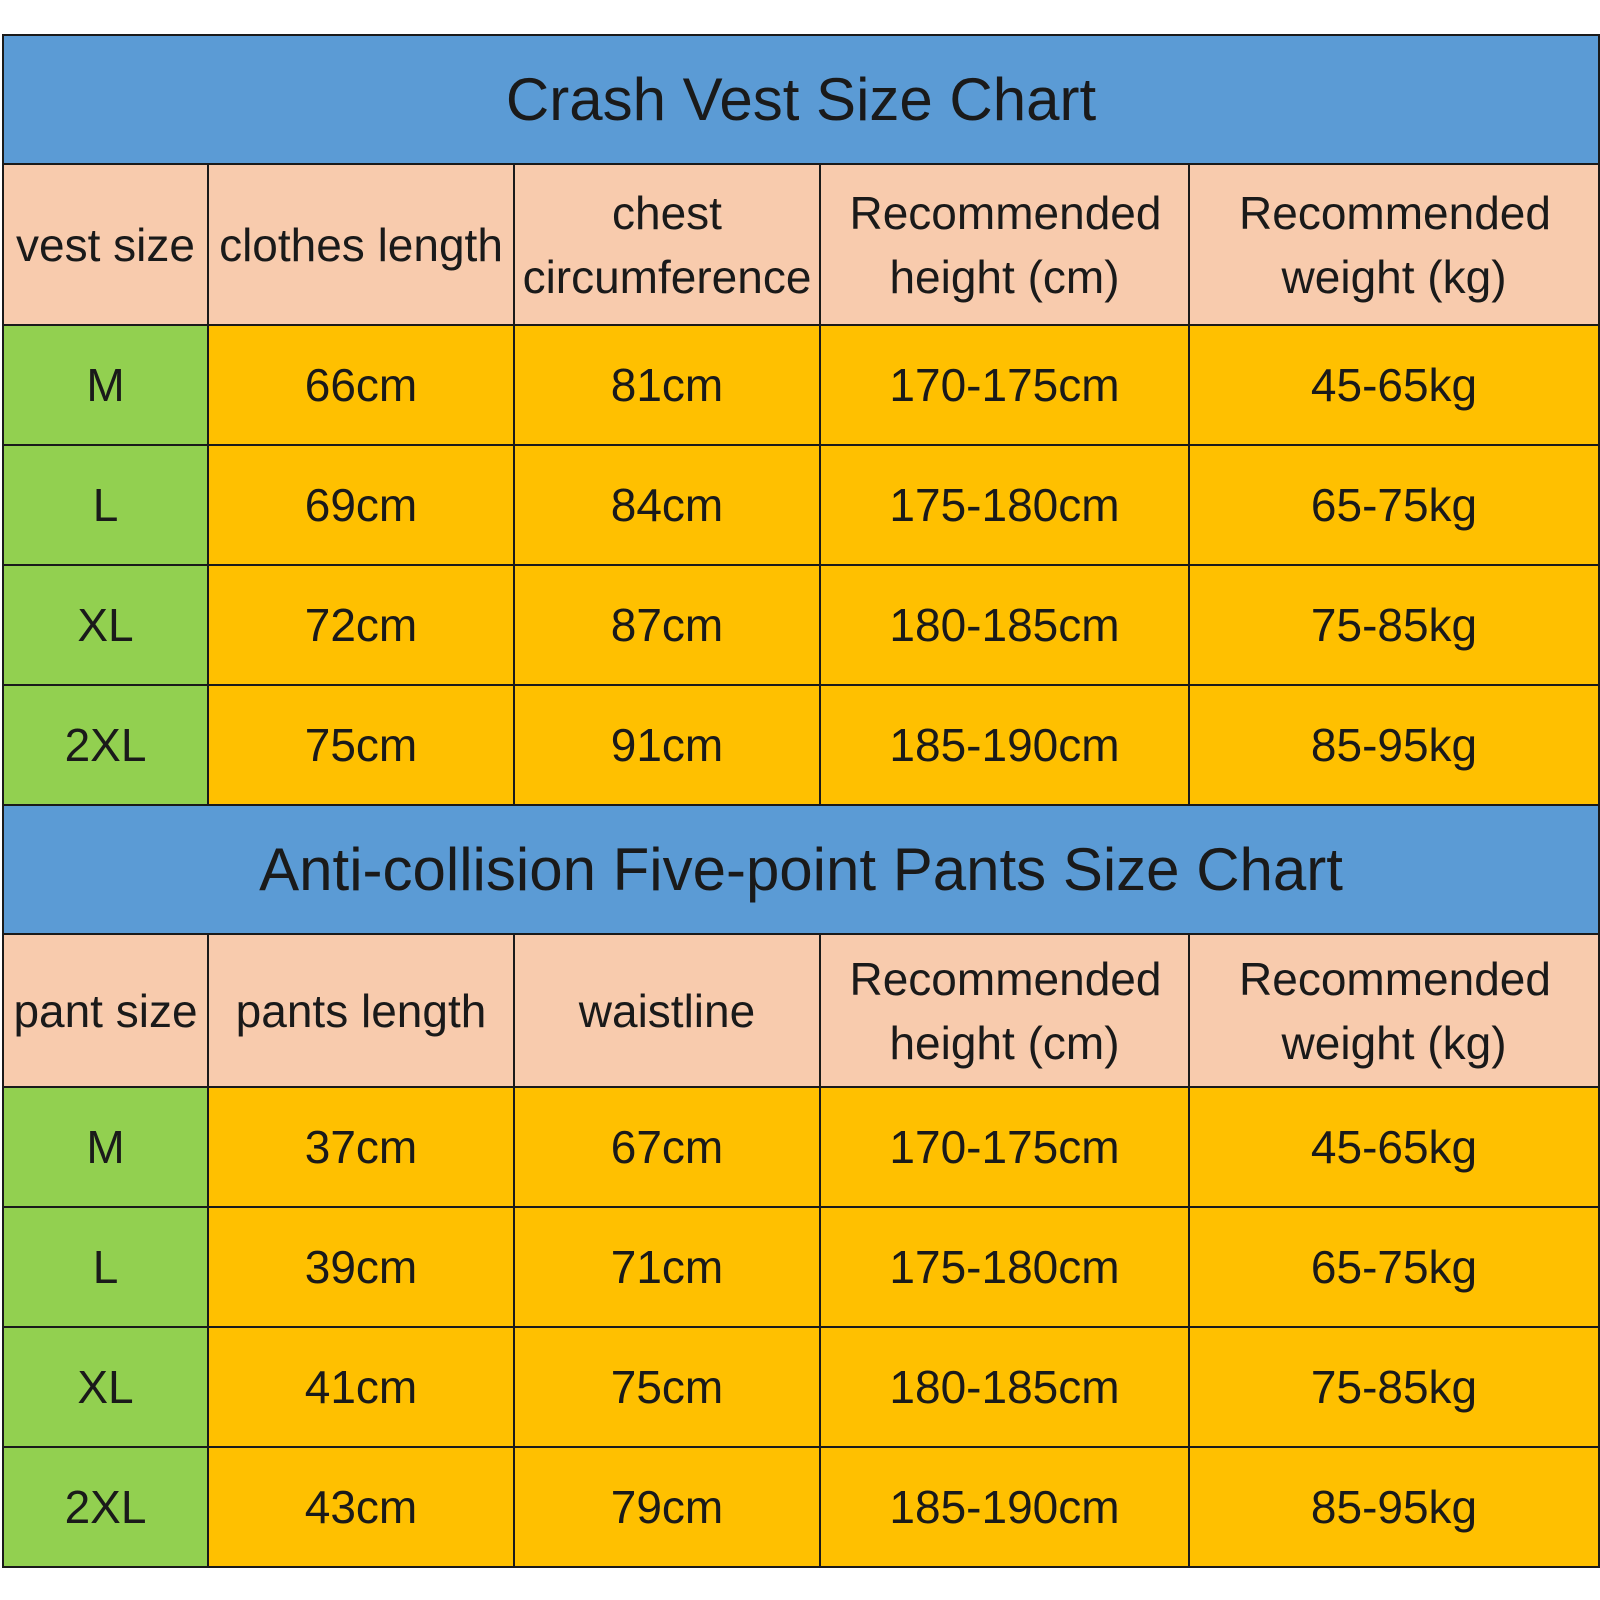 The image size is (1600, 1600). I want to click on vest-header-size-label: vest size, so click(105, 244).